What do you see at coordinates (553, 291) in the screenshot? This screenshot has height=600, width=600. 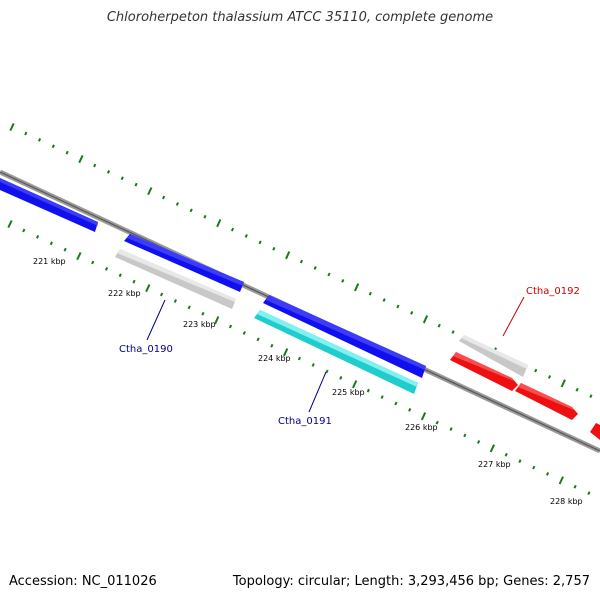 I see `gene-label-ctha-0192: Ctha_0192` at bounding box center [553, 291].